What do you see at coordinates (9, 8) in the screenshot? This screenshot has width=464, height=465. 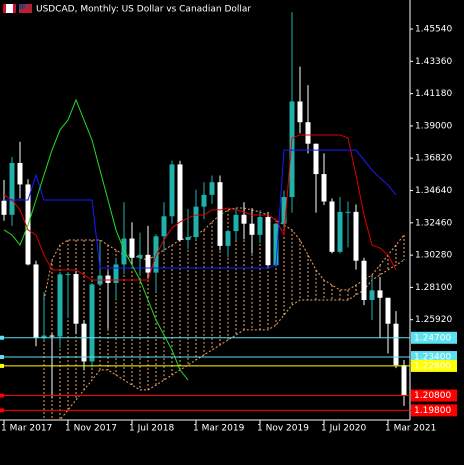 I see `flag-ca-center` at bounding box center [9, 8].